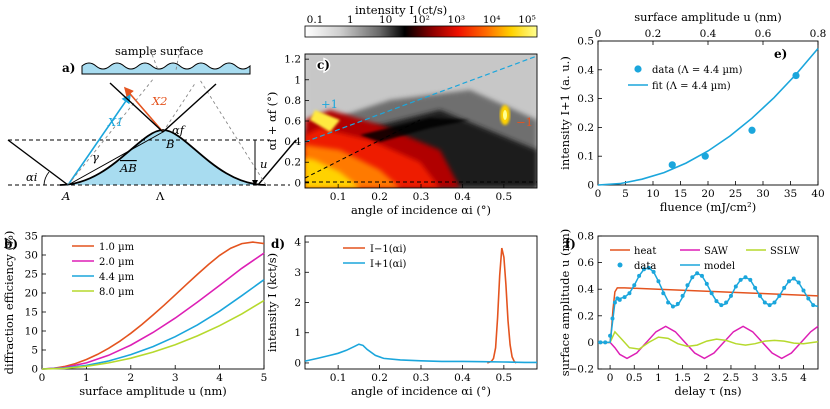 The height and width of the screenshot is (409, 830). What do you see at coordinates (31, 313) in the screenshot?
I see `y-tick-label: 15` at bounding box center [31, 313].